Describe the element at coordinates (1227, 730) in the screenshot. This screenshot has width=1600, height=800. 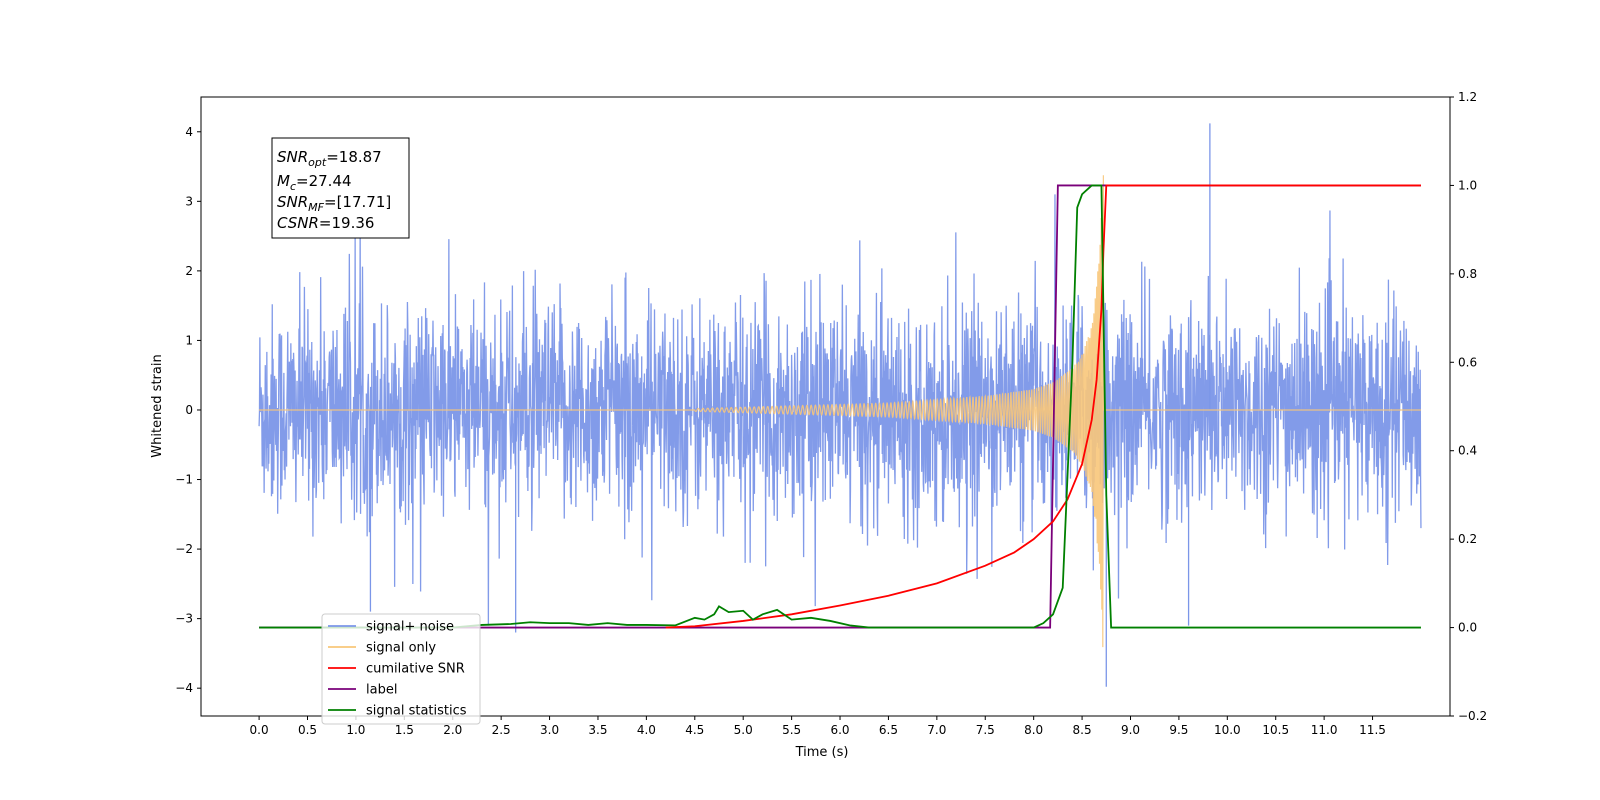
I see `x-tick-label: 10.0` at that location.